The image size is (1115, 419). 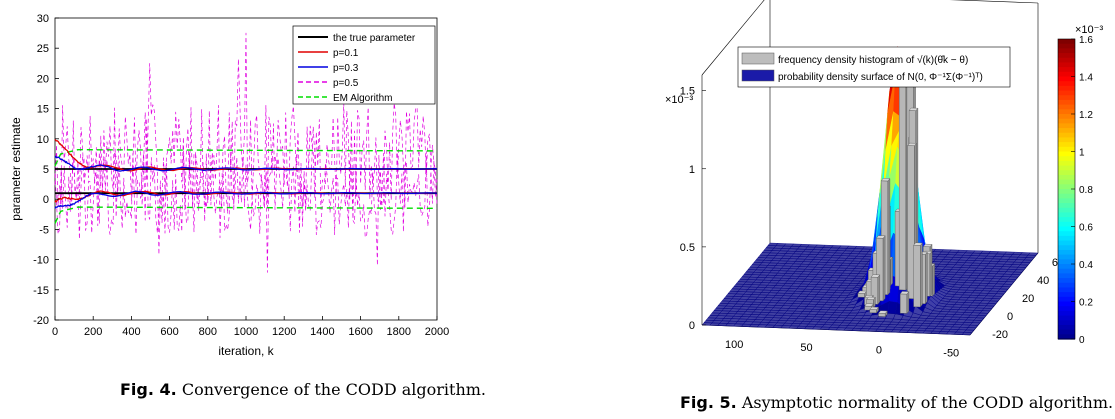 What do you see at coordinates (44, 230) in the screenshot?
I see `y-tick-label: -5` at bounding box center [44, 230].